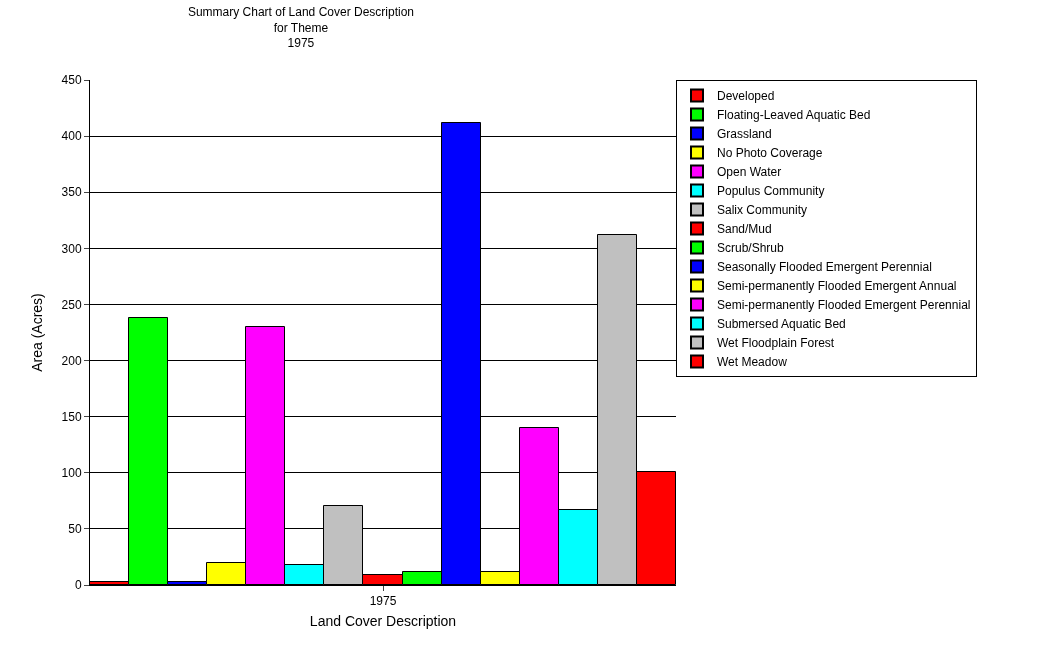  Describe the element at coordinates (37, 332) in the screenshot. I see `y-axis-title: Area (Acres)` at that location.